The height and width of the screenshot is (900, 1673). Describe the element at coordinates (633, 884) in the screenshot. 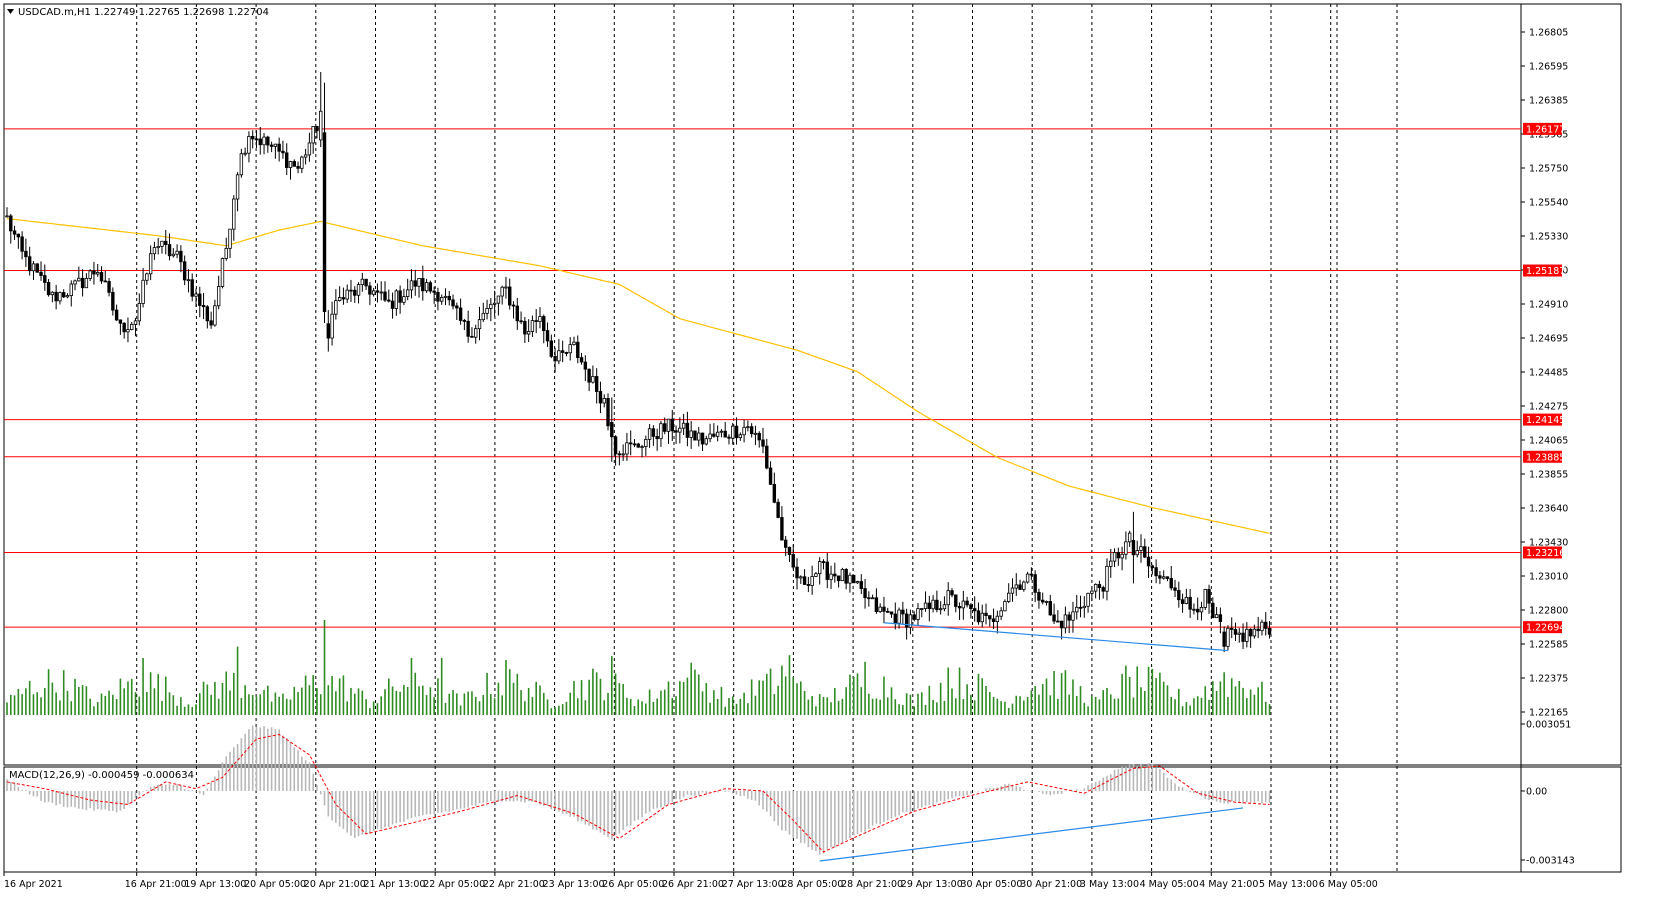

I see `time-tick-label: 26 Apr 05:00` at that location.